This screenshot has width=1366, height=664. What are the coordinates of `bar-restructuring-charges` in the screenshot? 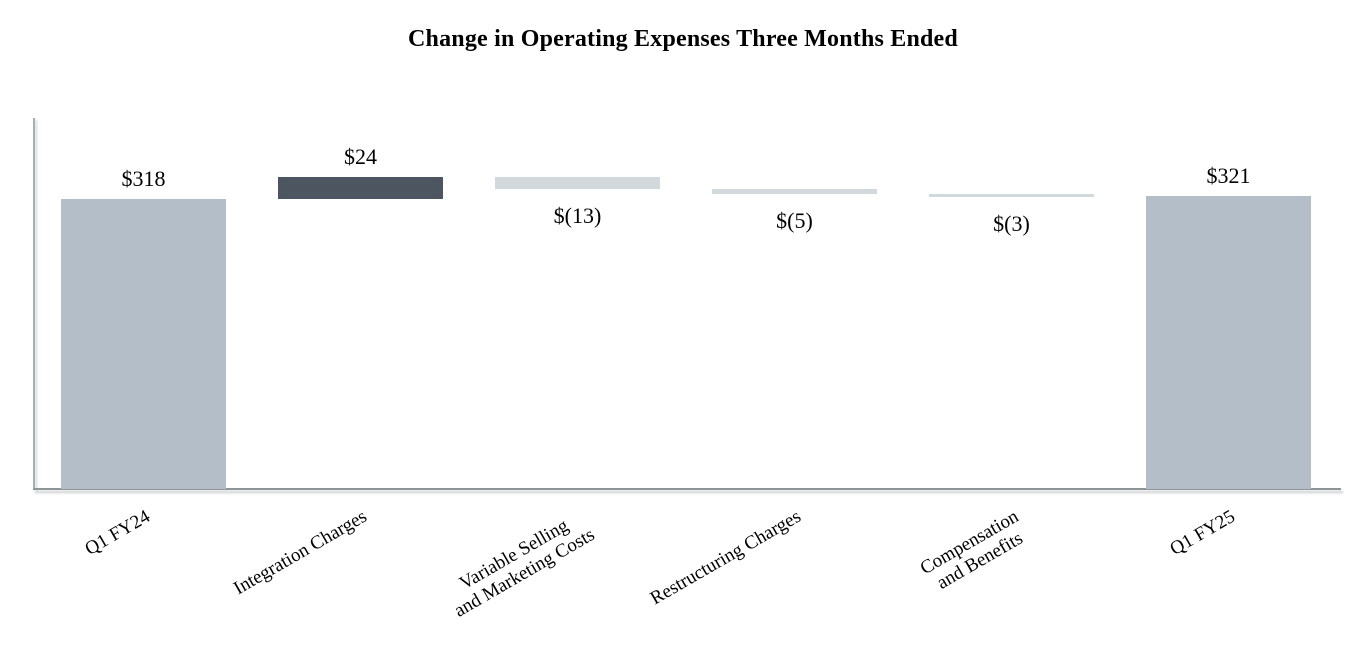 It's located at (794, 191).